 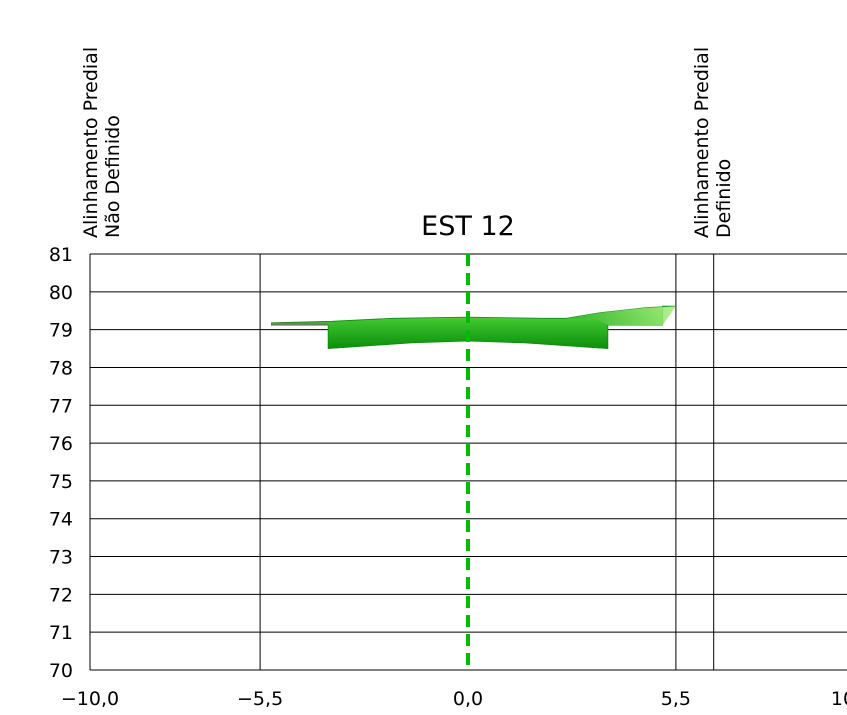 I want to click on x-tick-label: −5,5, so click(x=260, y=699).